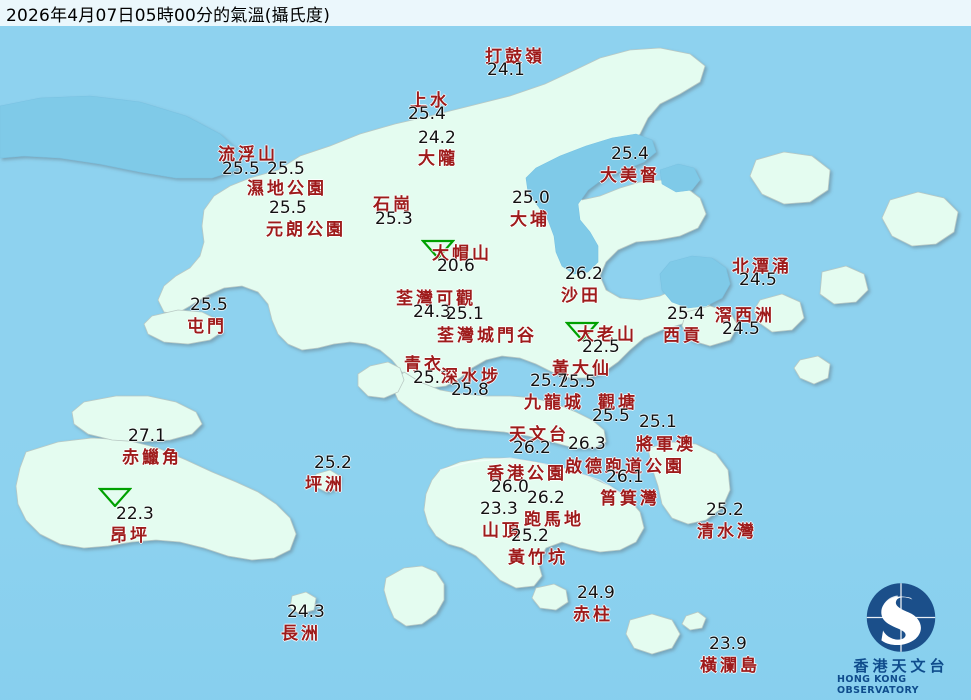  I want to click on station-temperature-value: 27.1, so click(147, 436).